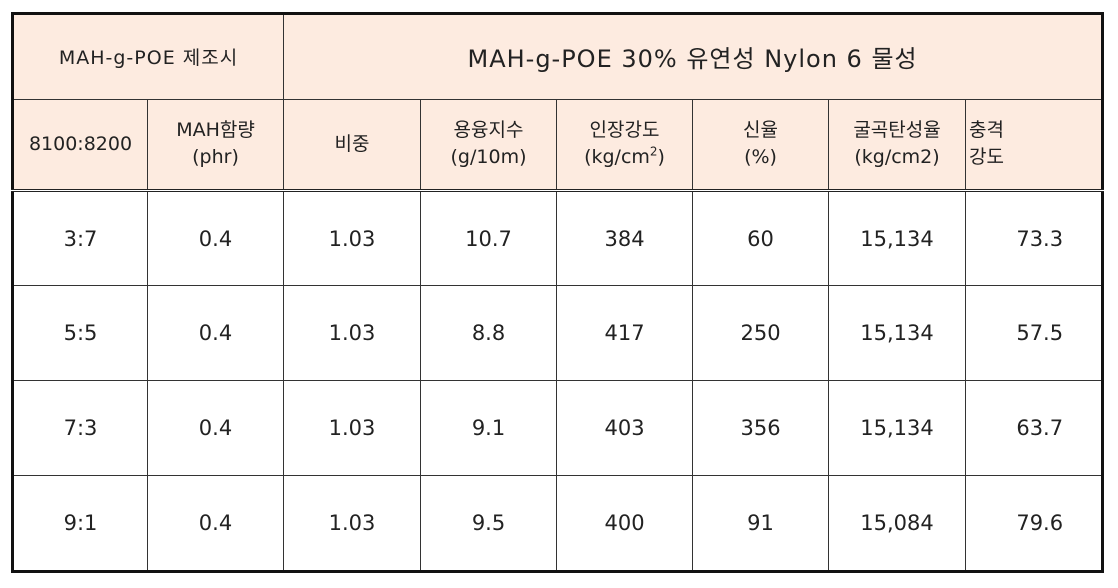 The image size is (1118, 588). What do you see at coordinates (489, 238) in the screenshot?
I see `cell-melt-index: 10.7` at bounding box center [489, 238].